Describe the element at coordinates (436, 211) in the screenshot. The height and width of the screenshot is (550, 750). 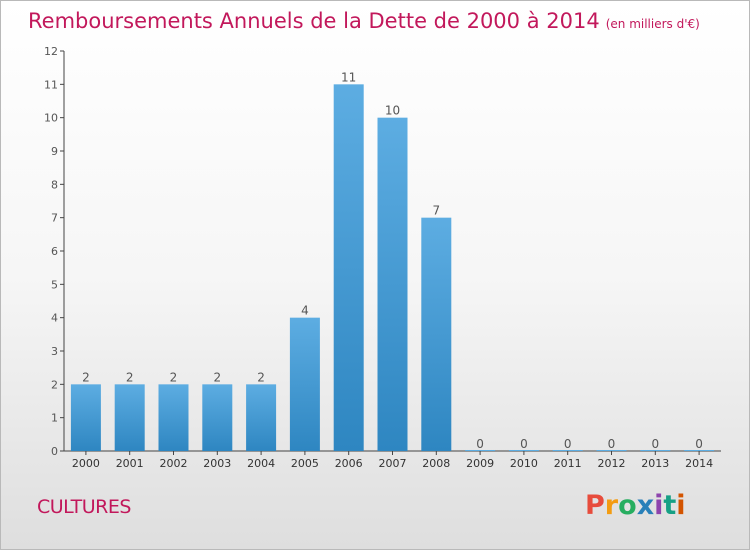
I see `data-label: 7` at that location.